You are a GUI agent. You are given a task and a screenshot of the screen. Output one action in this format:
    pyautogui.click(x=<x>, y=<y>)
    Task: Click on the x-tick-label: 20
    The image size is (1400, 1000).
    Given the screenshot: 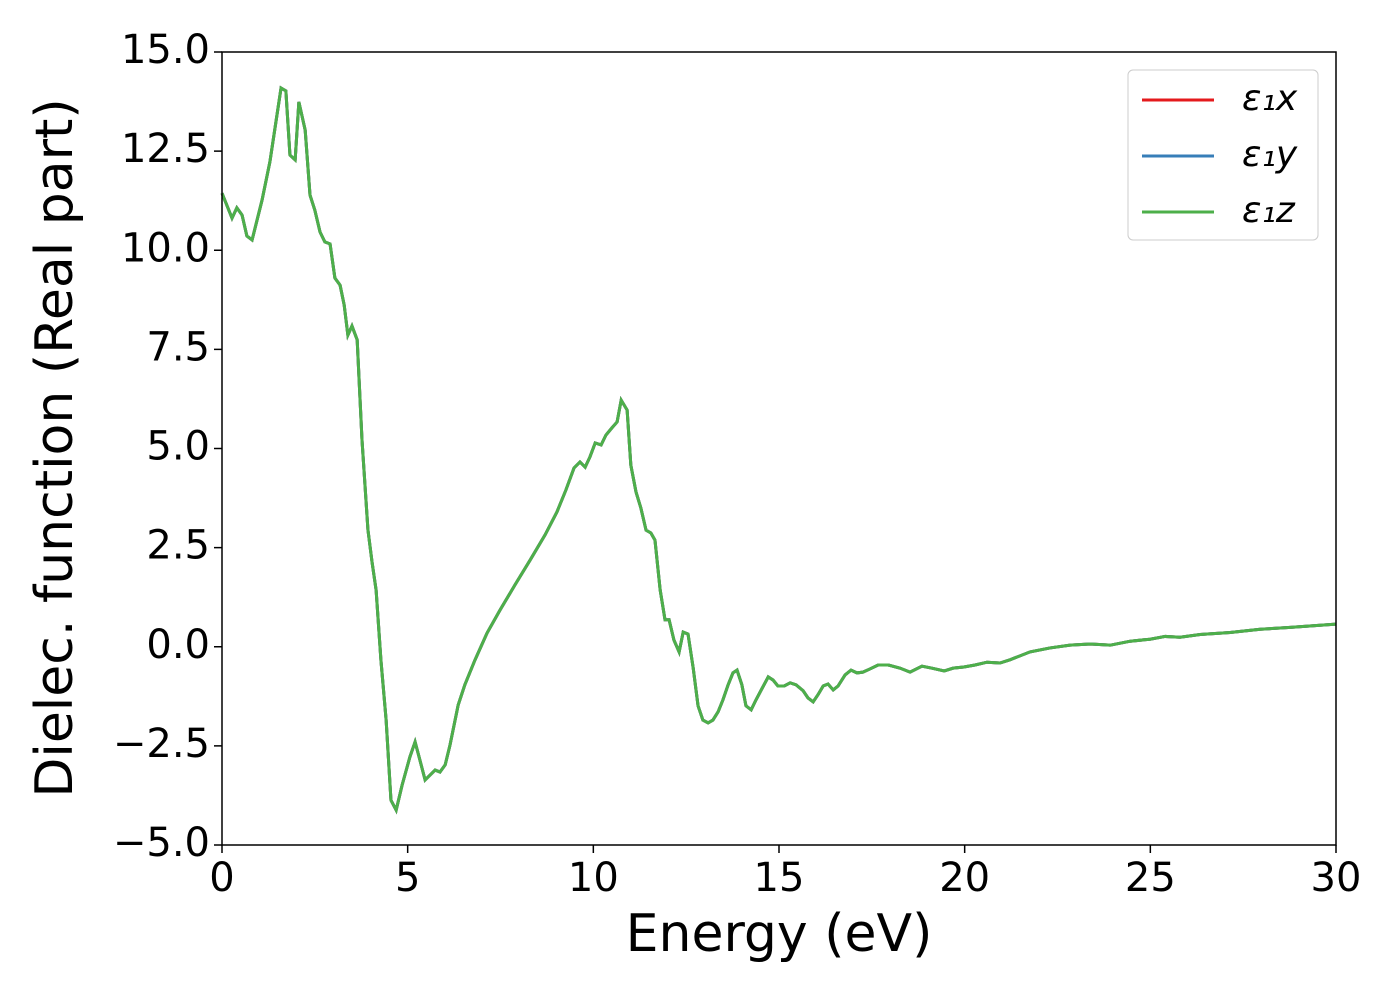 What is the action you would take?
    pyautogui.click(x=964, y=878)
    